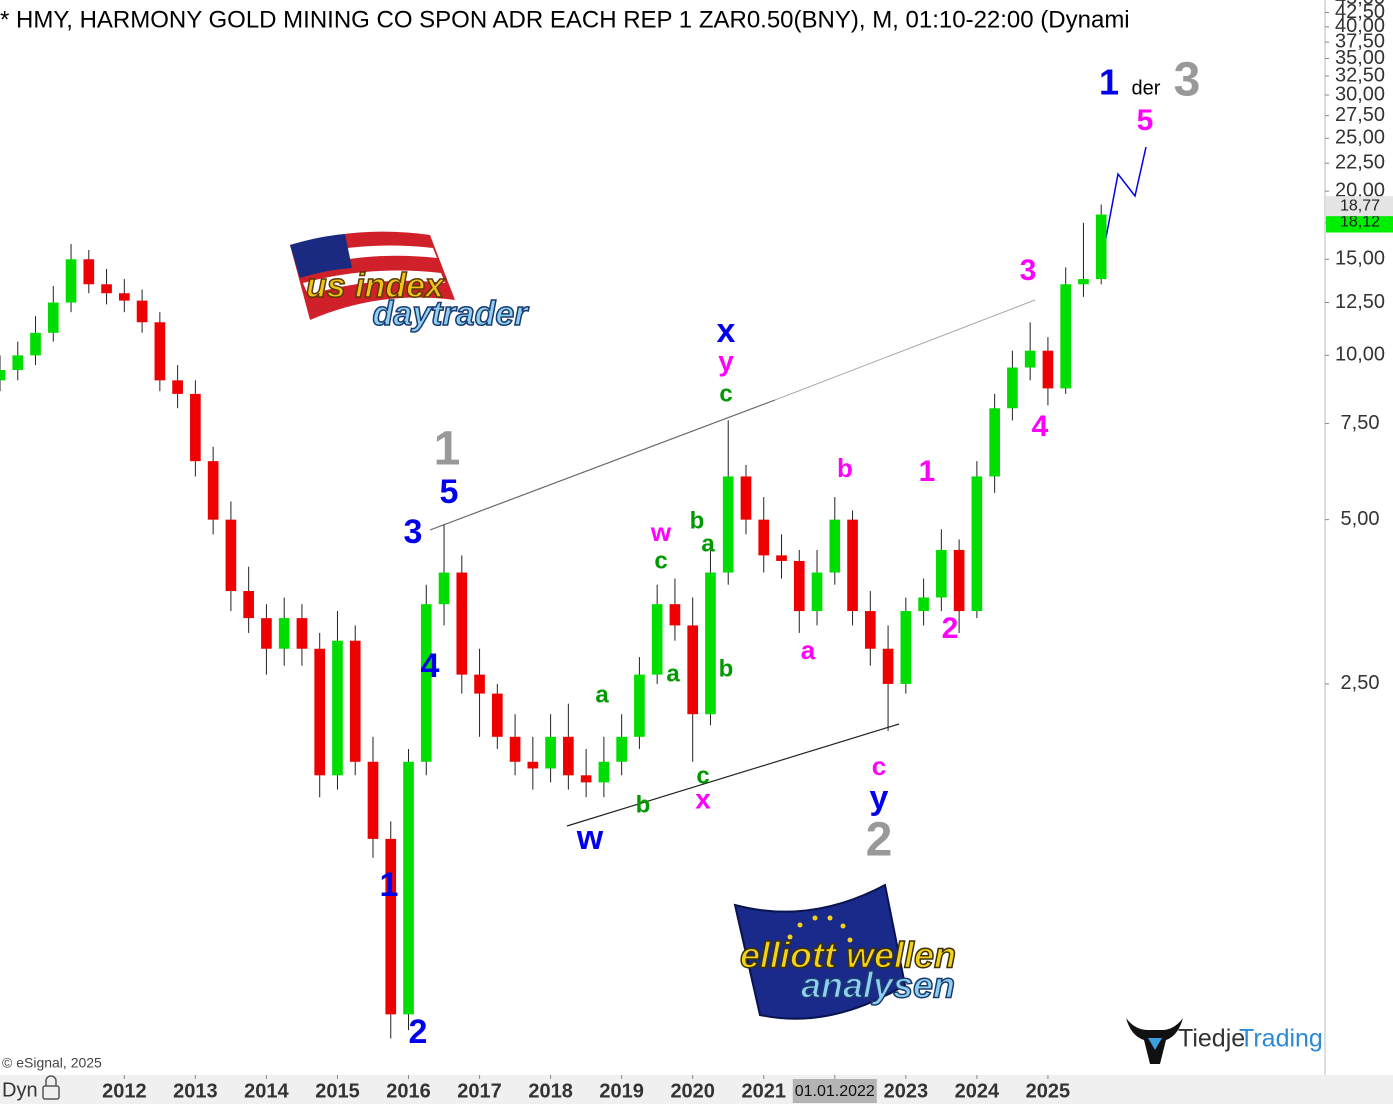  I want to click on projection-line, so click(1125, 195).